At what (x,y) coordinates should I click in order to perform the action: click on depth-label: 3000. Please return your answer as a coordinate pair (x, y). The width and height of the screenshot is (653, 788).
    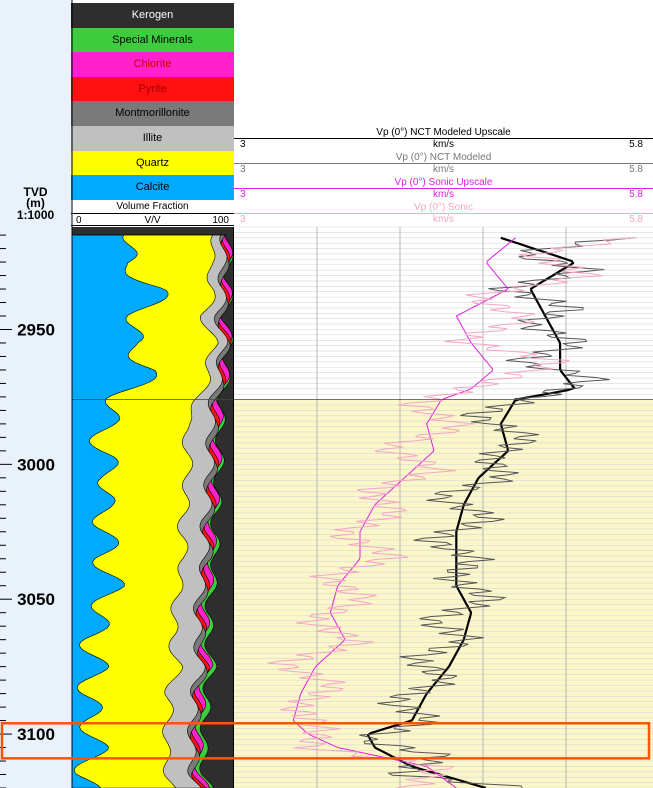
    Looking at the image, I should click on (36, 464).